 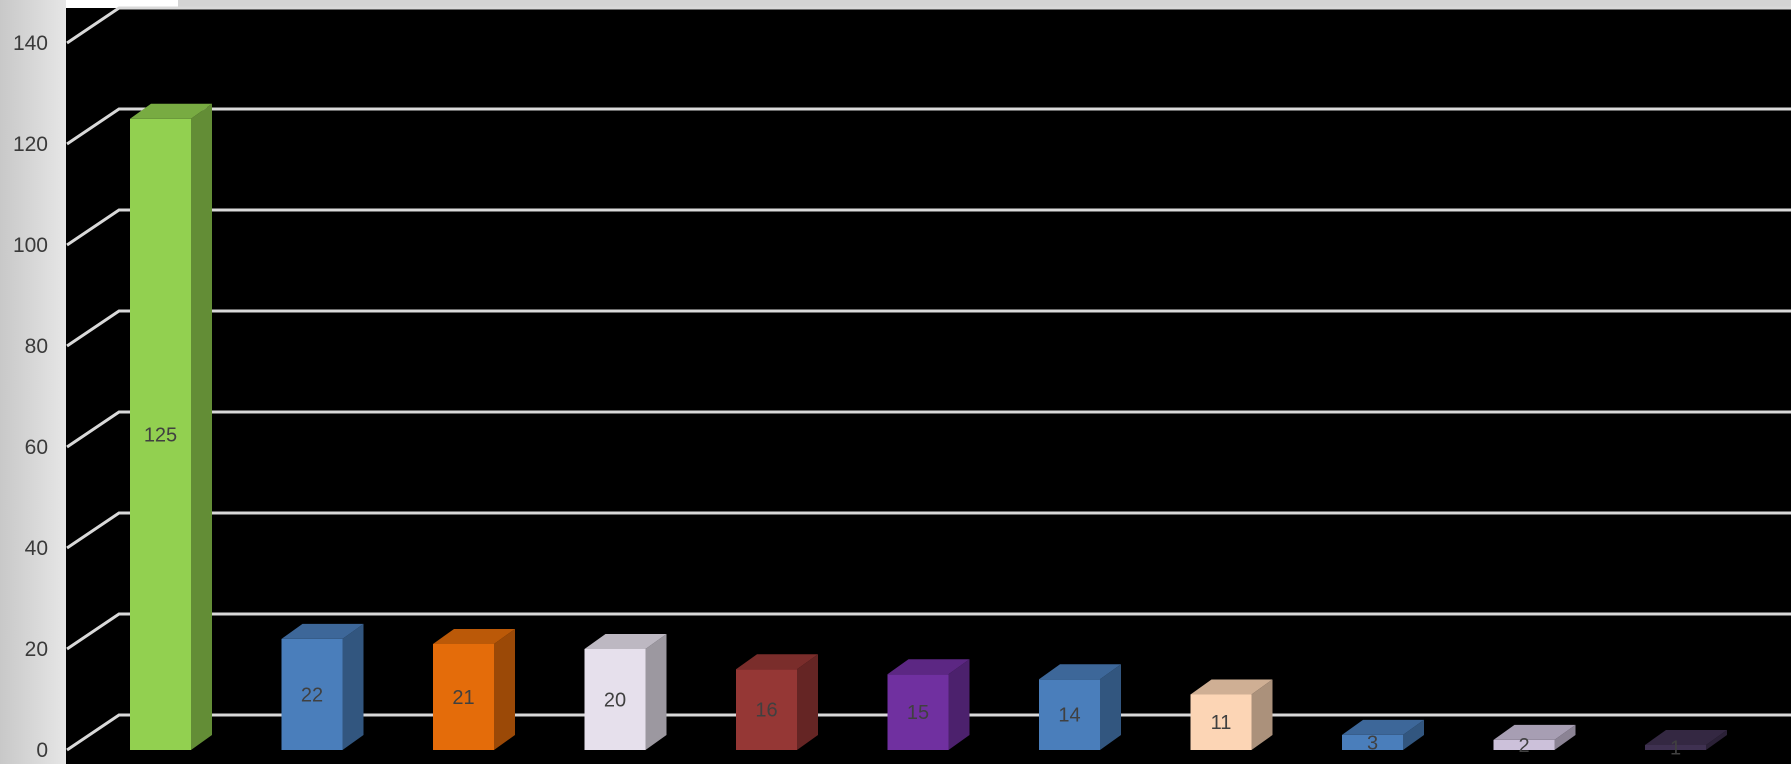 I want to click on y-axis-panel, so click(x=33, y=382).